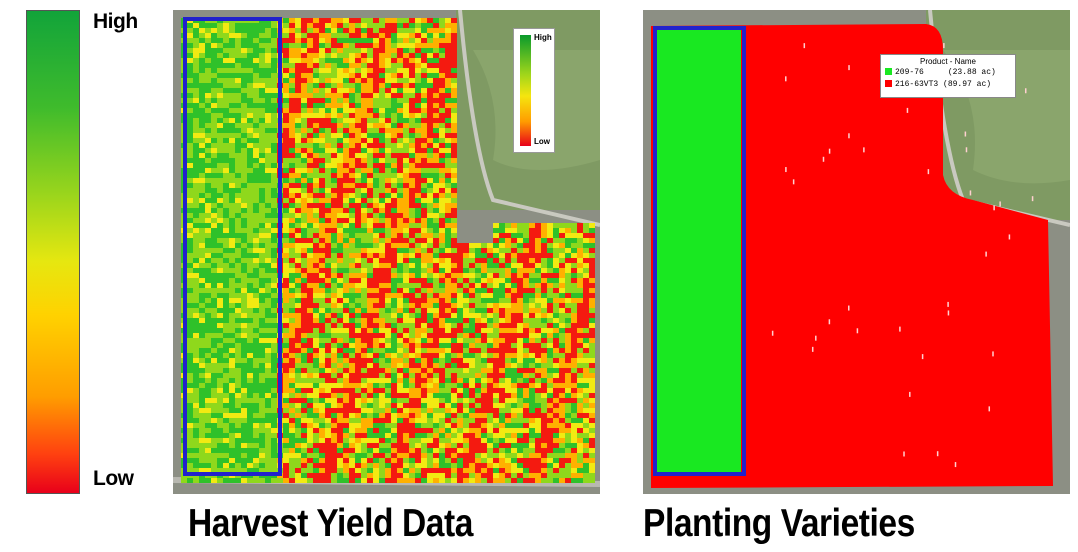 The image size is (1078, 552). What do you see at coordinates (971, 72) in the screenshot?
I see `product-area: (23.88 ac)` at bounding box center [971, 72].